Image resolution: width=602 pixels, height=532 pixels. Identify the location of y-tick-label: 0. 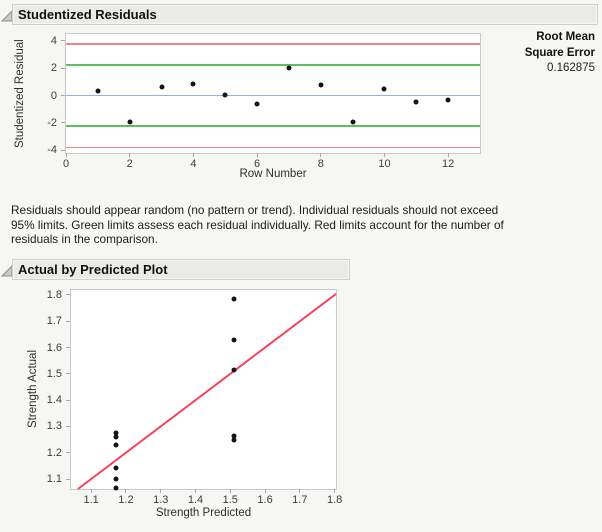
(53, 95).